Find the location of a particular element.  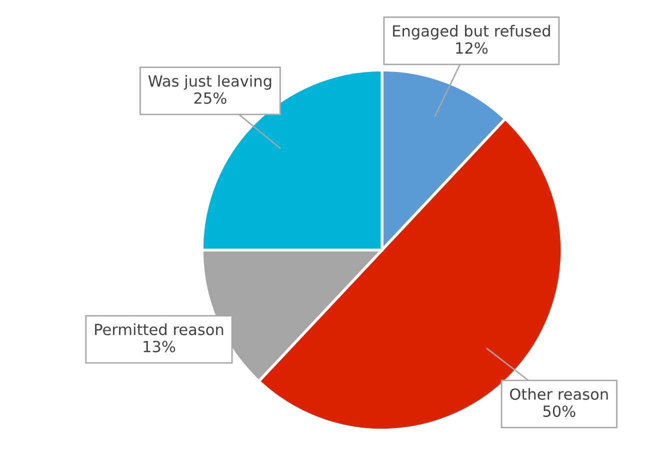

data-label: 50% is located at coordinates (559, 411).